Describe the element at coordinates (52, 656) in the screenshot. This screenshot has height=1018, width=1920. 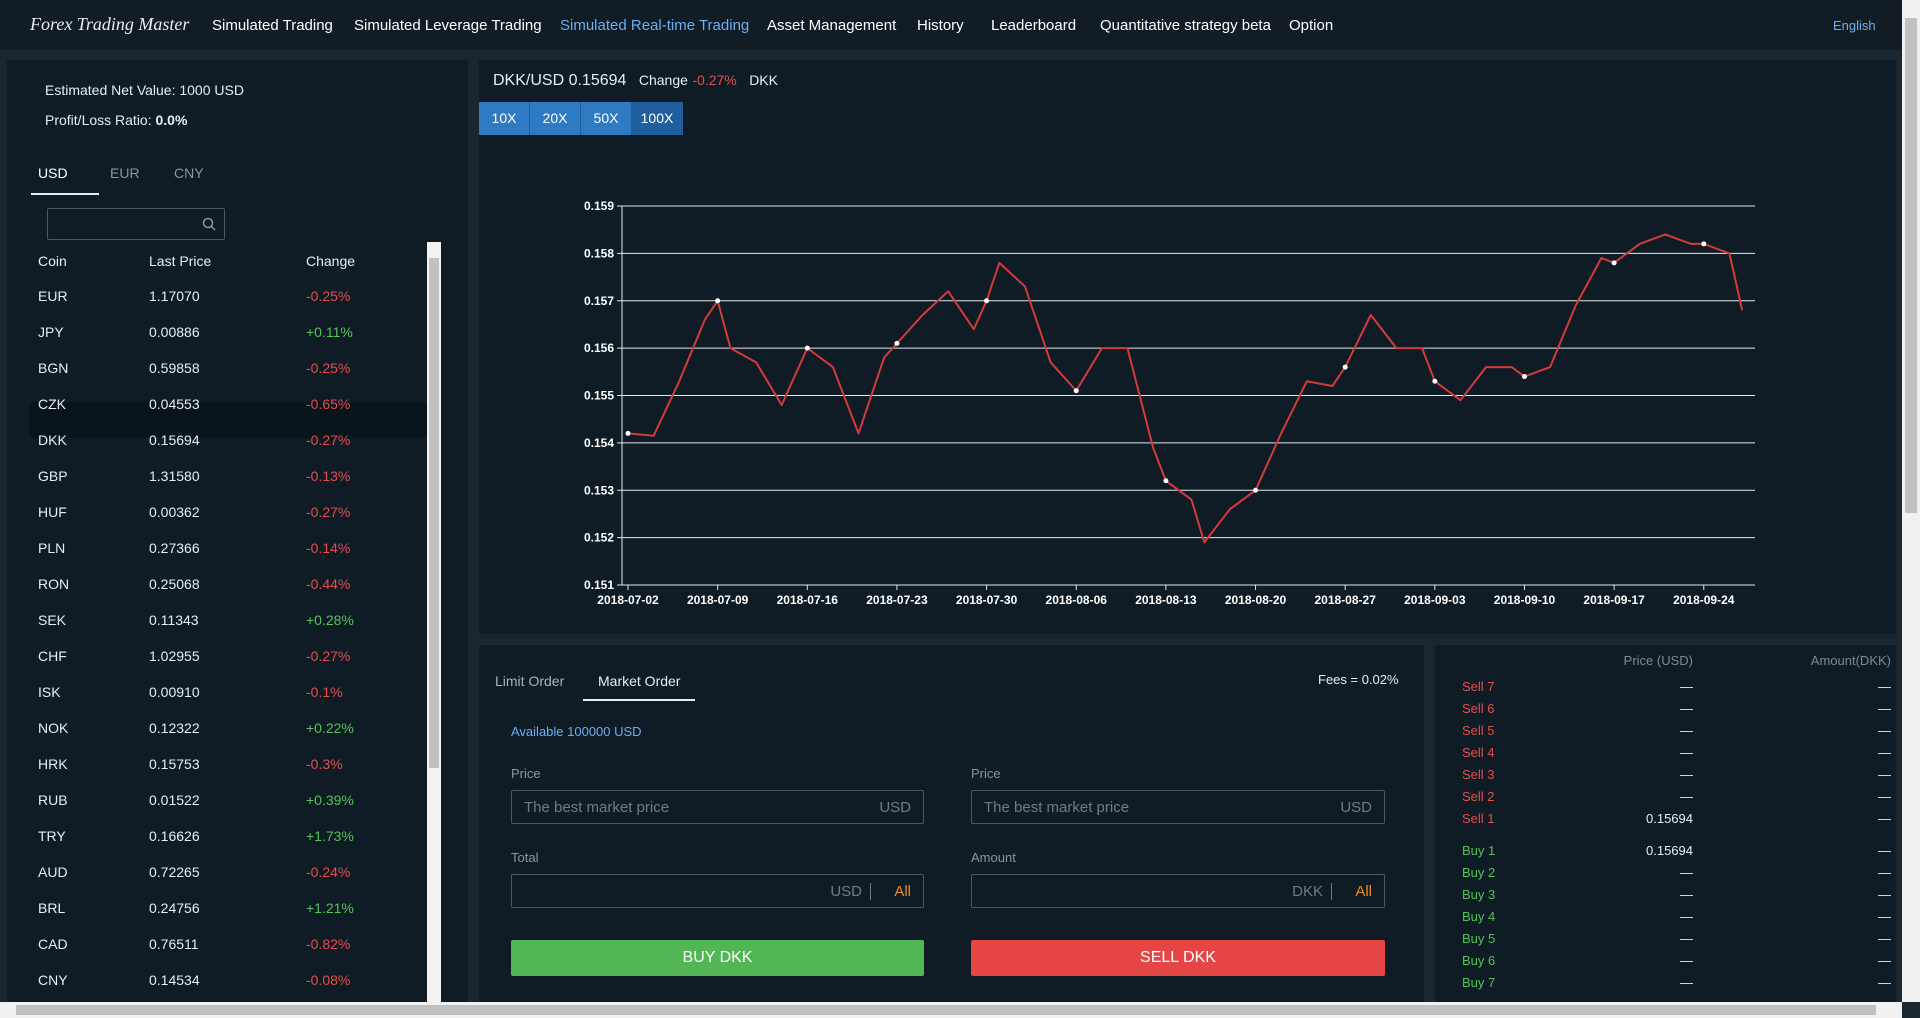
I see `coin: CHF` at that location.